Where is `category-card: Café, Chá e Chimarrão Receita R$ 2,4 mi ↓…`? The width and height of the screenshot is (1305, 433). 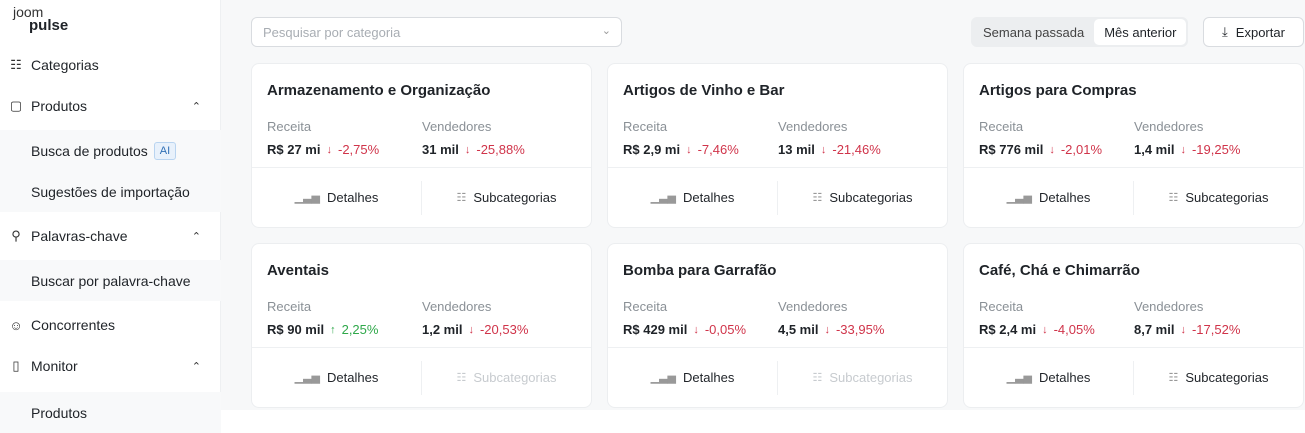 category-card: Café, Chá e Chimarrão Receita R$ 2,4 mi ↓… is located at coordinates (1133, 325).